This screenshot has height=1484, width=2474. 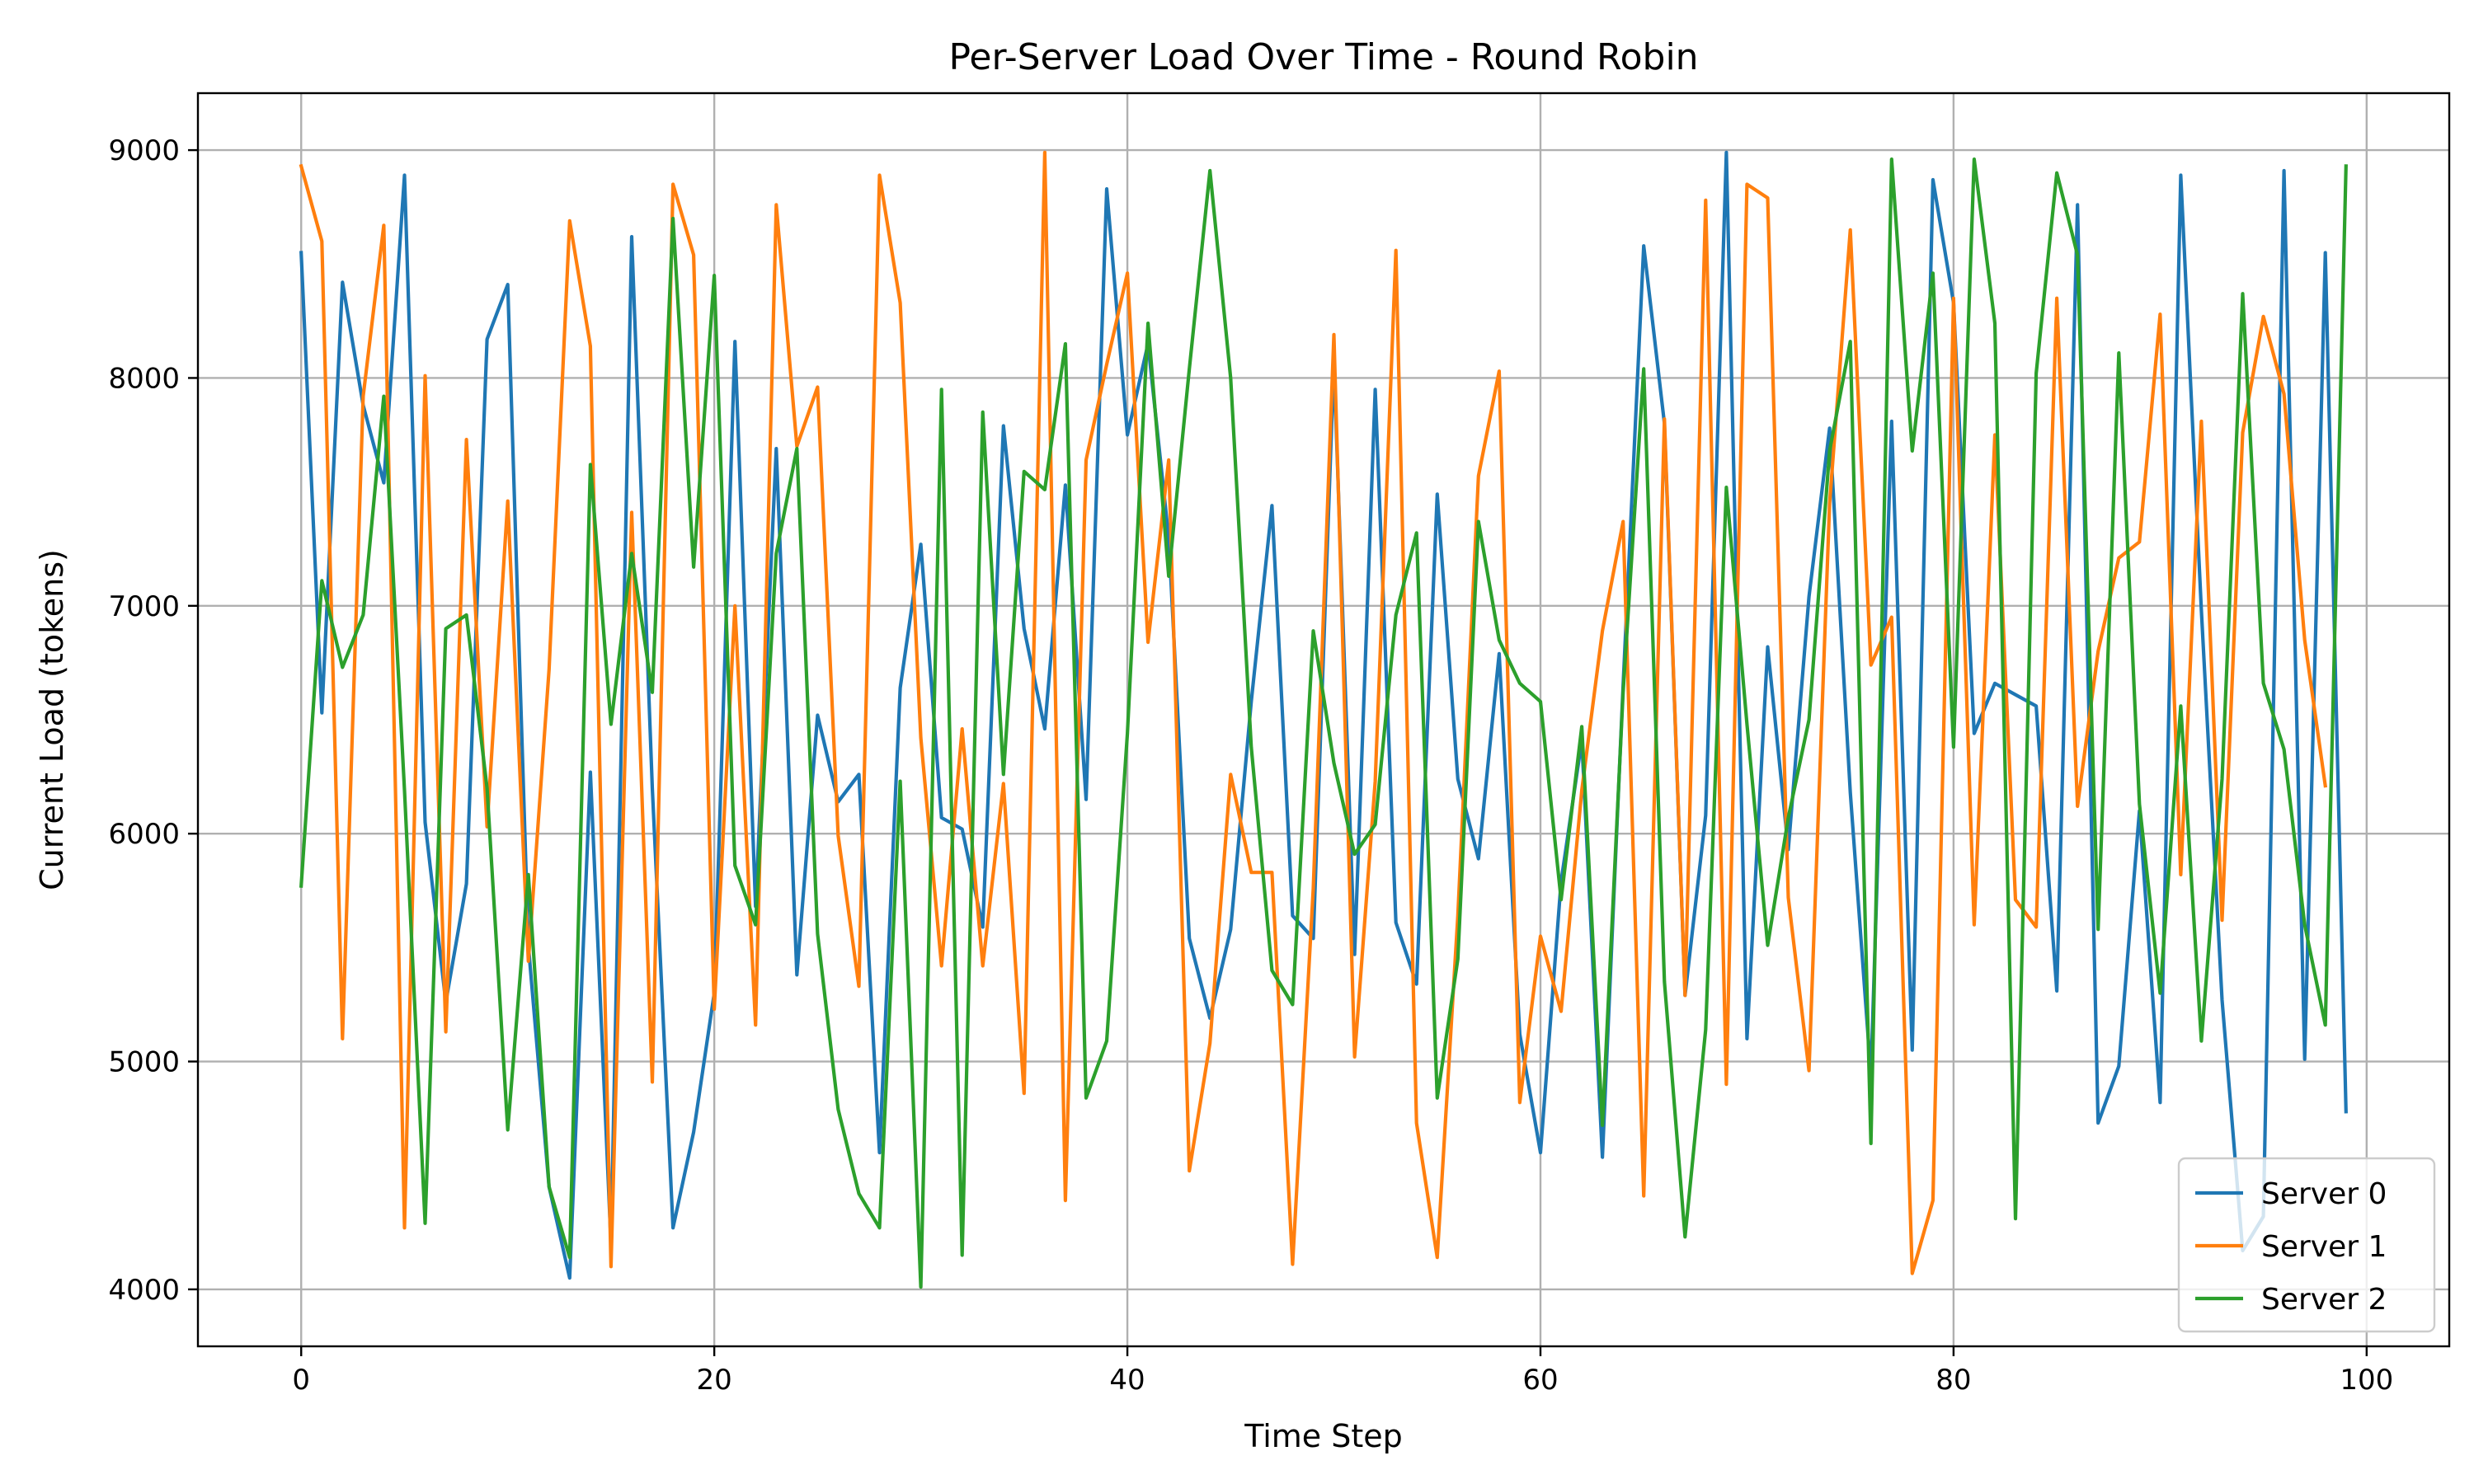 I want to click on legend-label-server-1: Server 1, so click(x=2324, y=1247).